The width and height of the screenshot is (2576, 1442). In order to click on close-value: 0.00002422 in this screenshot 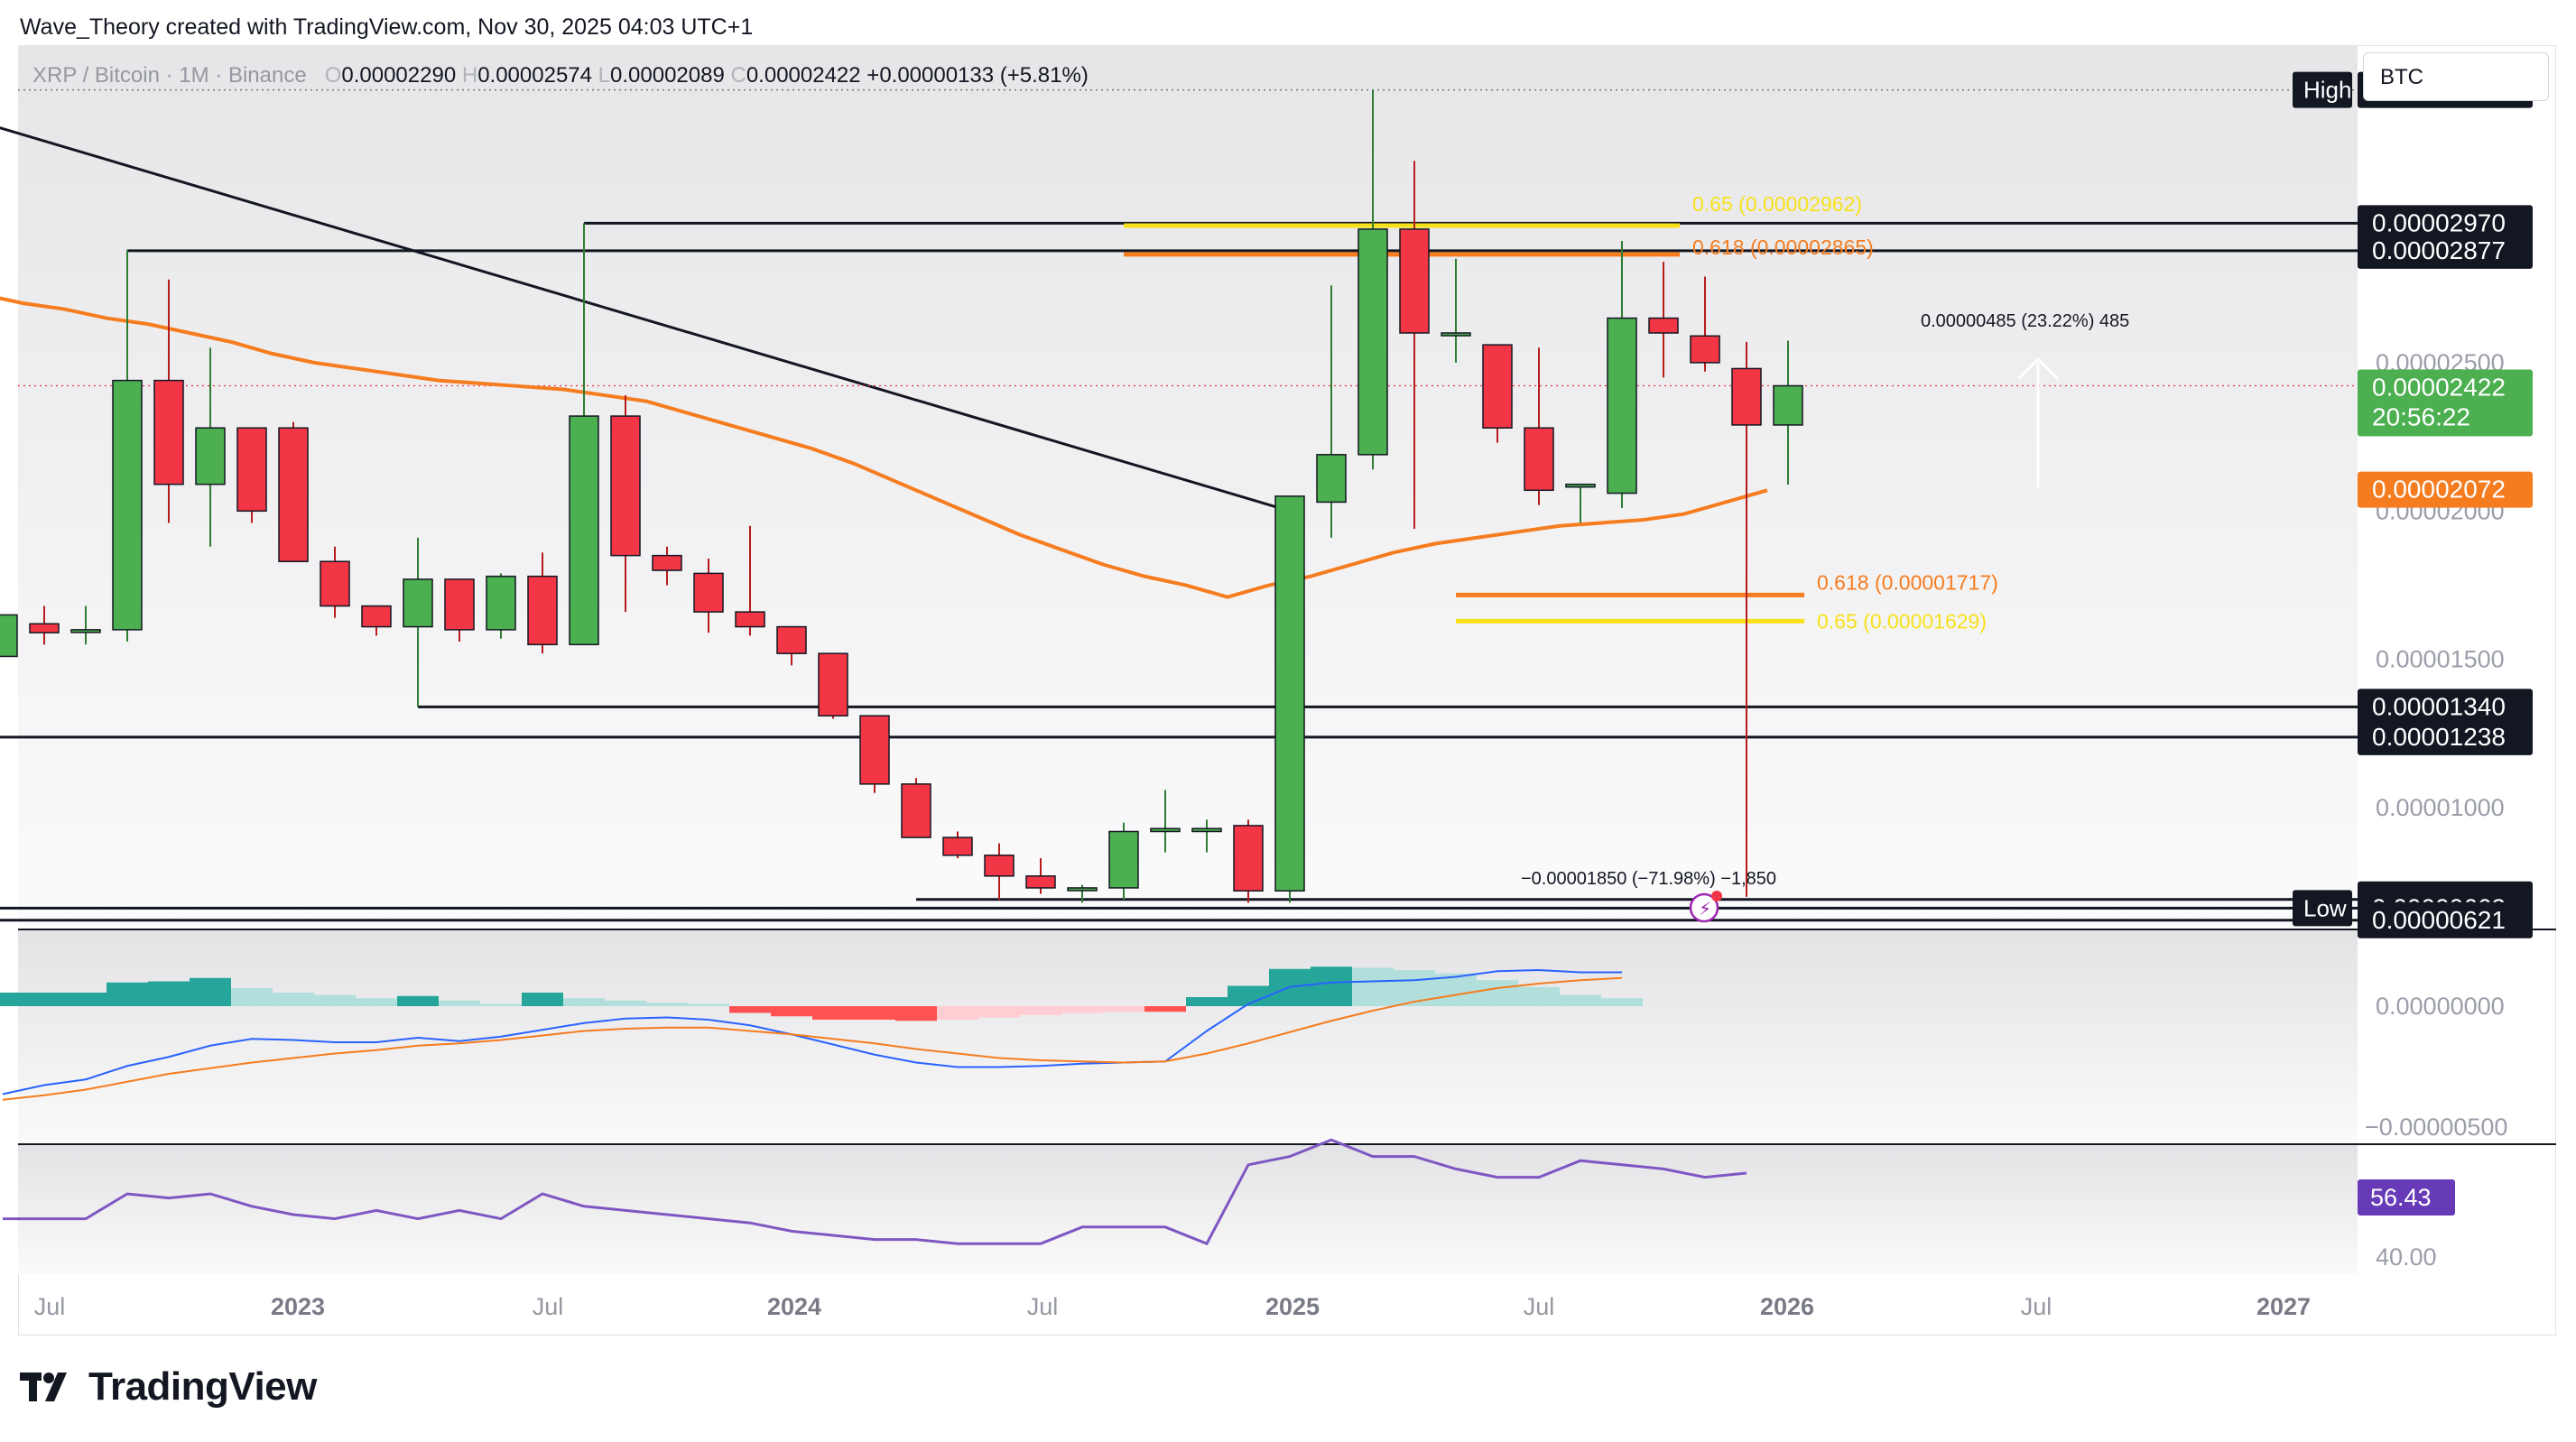, I will do `click(804, 75)`.